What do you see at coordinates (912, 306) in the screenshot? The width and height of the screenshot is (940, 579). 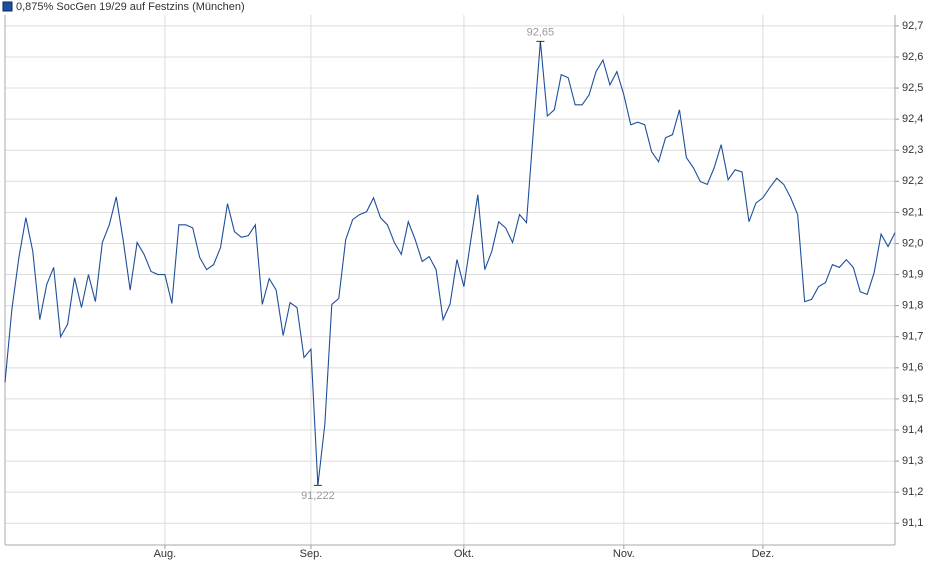 I see `y-tick-label: 91,8` at bounding box center [912, 306].